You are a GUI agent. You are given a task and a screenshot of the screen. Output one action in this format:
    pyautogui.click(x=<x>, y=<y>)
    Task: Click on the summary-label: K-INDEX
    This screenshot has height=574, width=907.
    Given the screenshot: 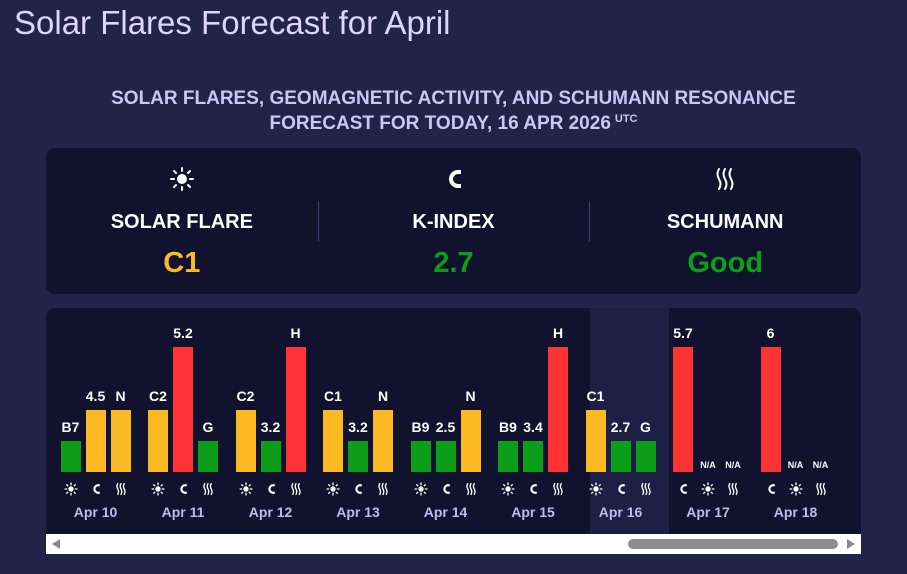 What is the action you would take?
    pyautogui.click(x=453, y=222)
    